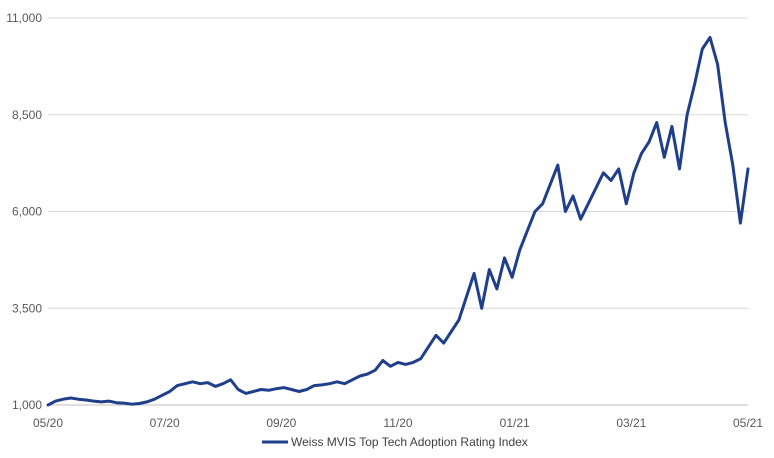  Describe the element at coordinates (27, 308) in the screenshot. I see `y-tick-label: 3,500` at that location.